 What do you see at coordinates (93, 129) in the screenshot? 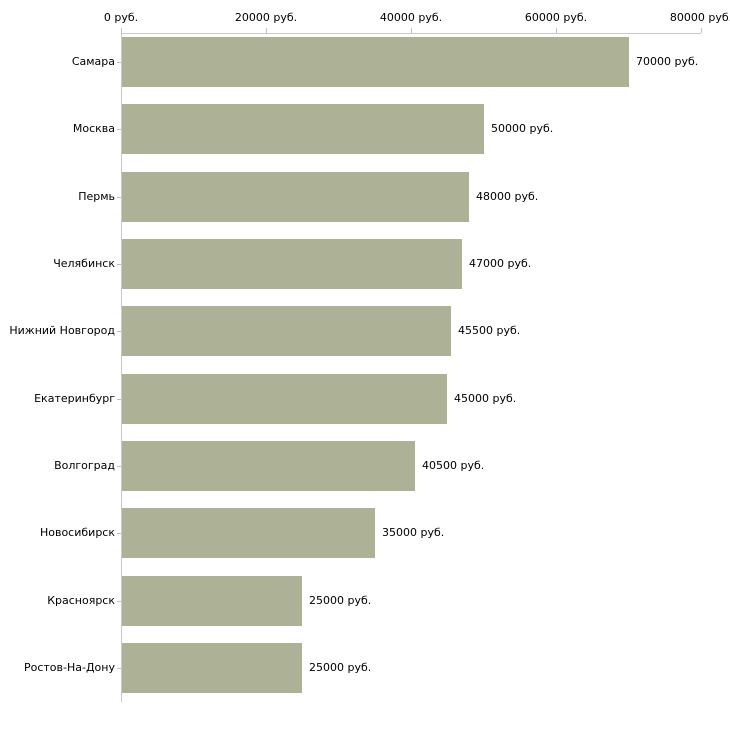
I see `category-label: Москва` at bounding box center [93, 129].